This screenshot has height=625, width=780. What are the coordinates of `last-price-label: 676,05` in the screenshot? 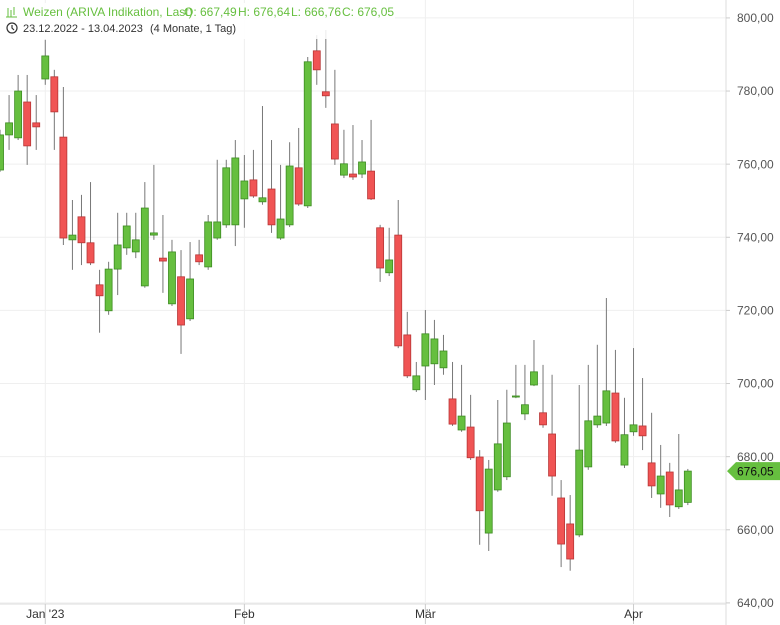 It's located at (755, 471).